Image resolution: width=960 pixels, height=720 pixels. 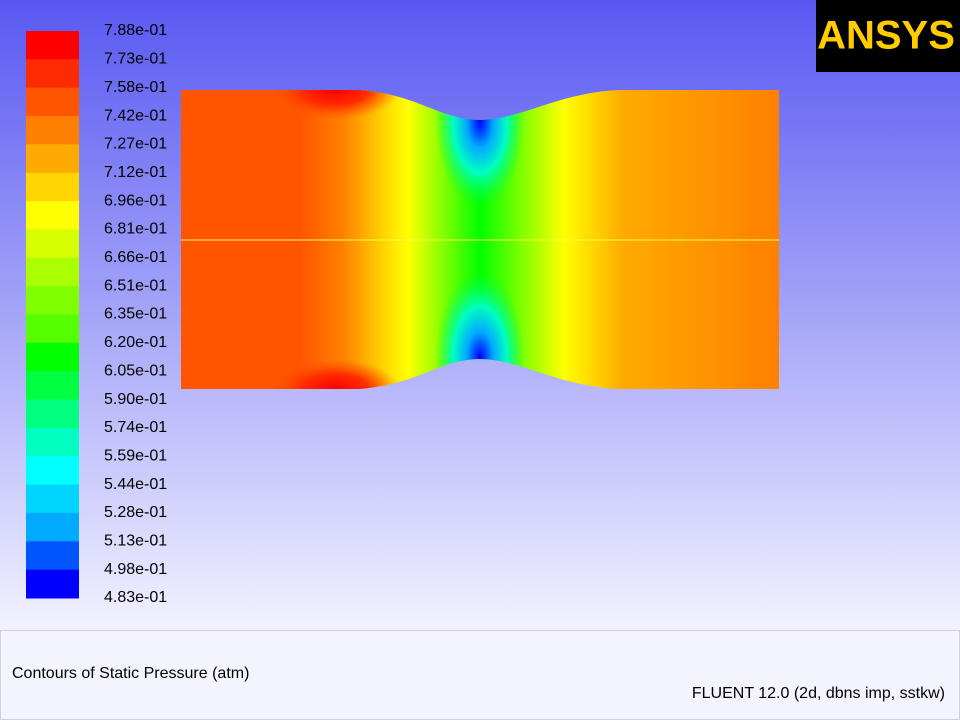 What do you see at coordinates (135, 87) in the screenshot?
I see `legend-label: 7.58e-01` at bounding box center [135, 87].